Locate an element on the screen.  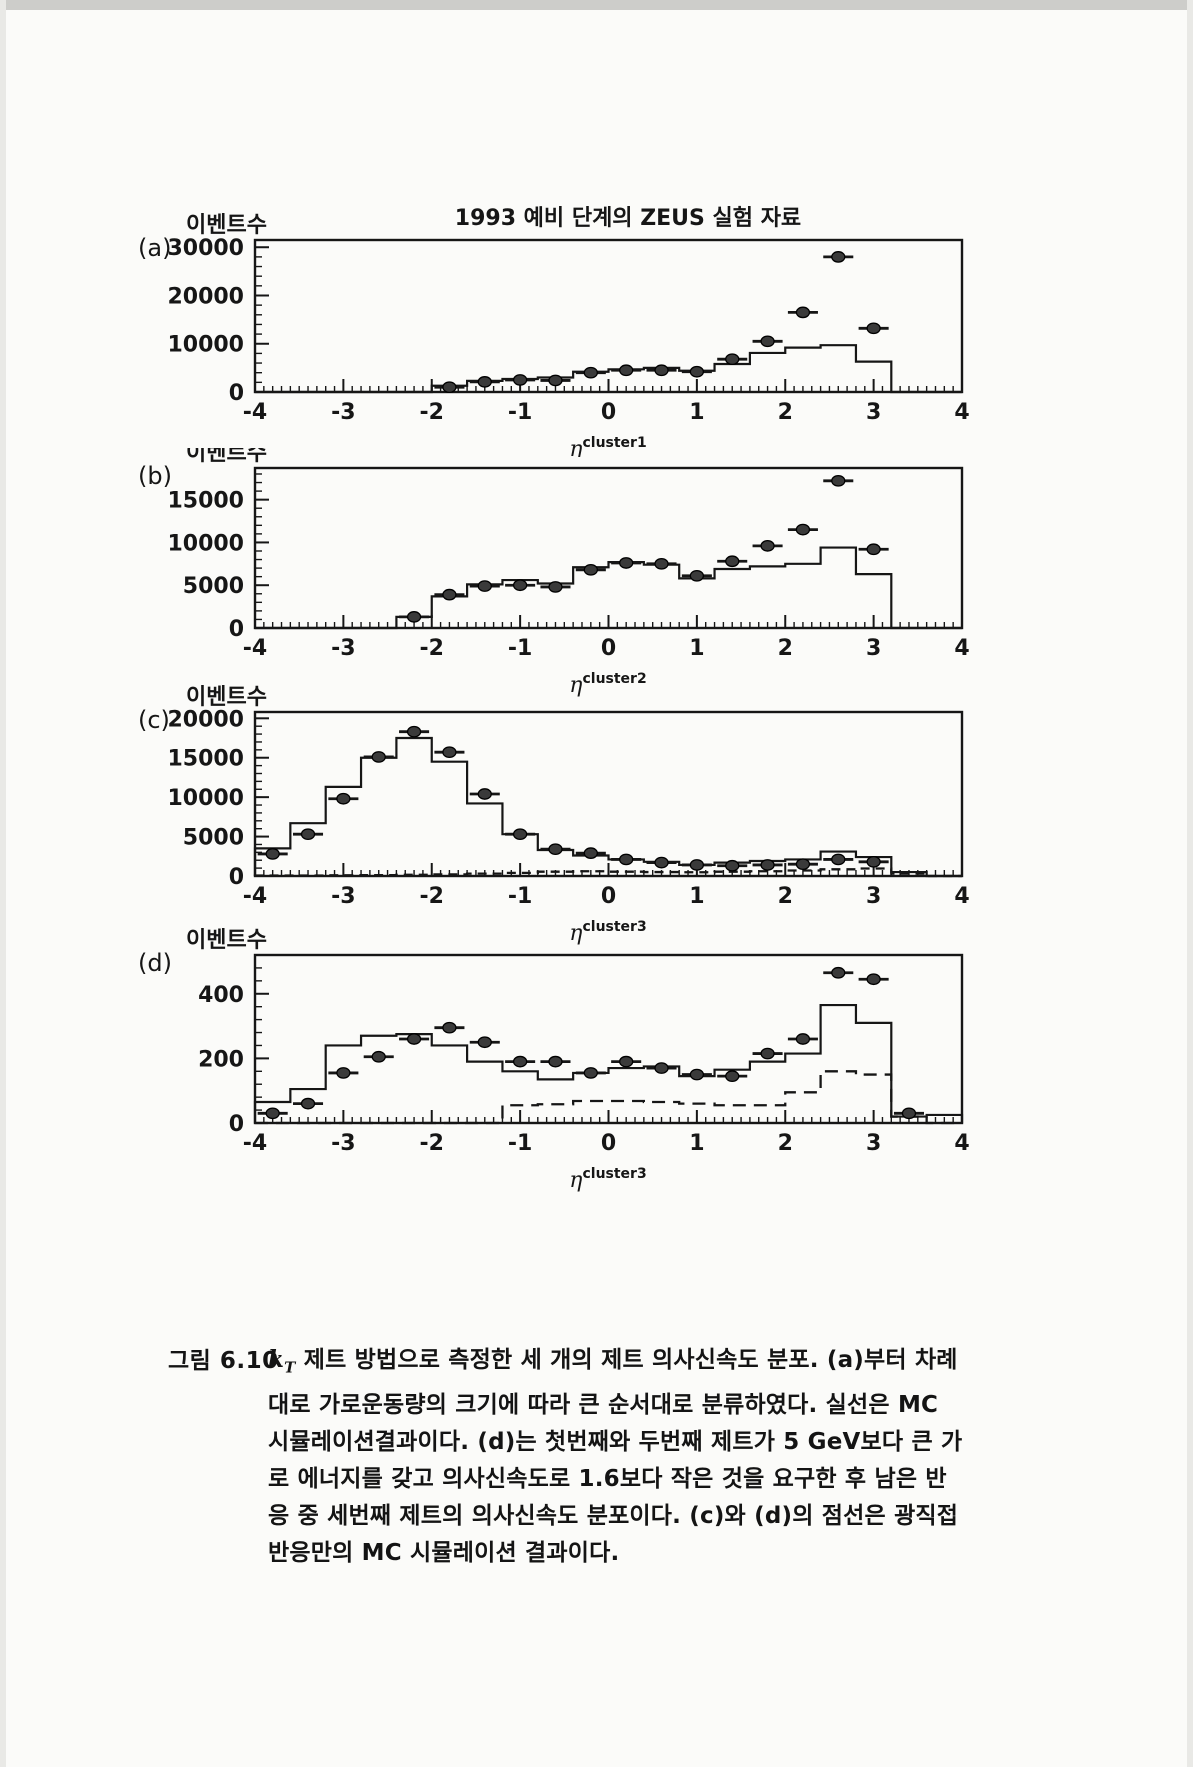
y-tick-label: 20000 is located at coordinates (205, 296).